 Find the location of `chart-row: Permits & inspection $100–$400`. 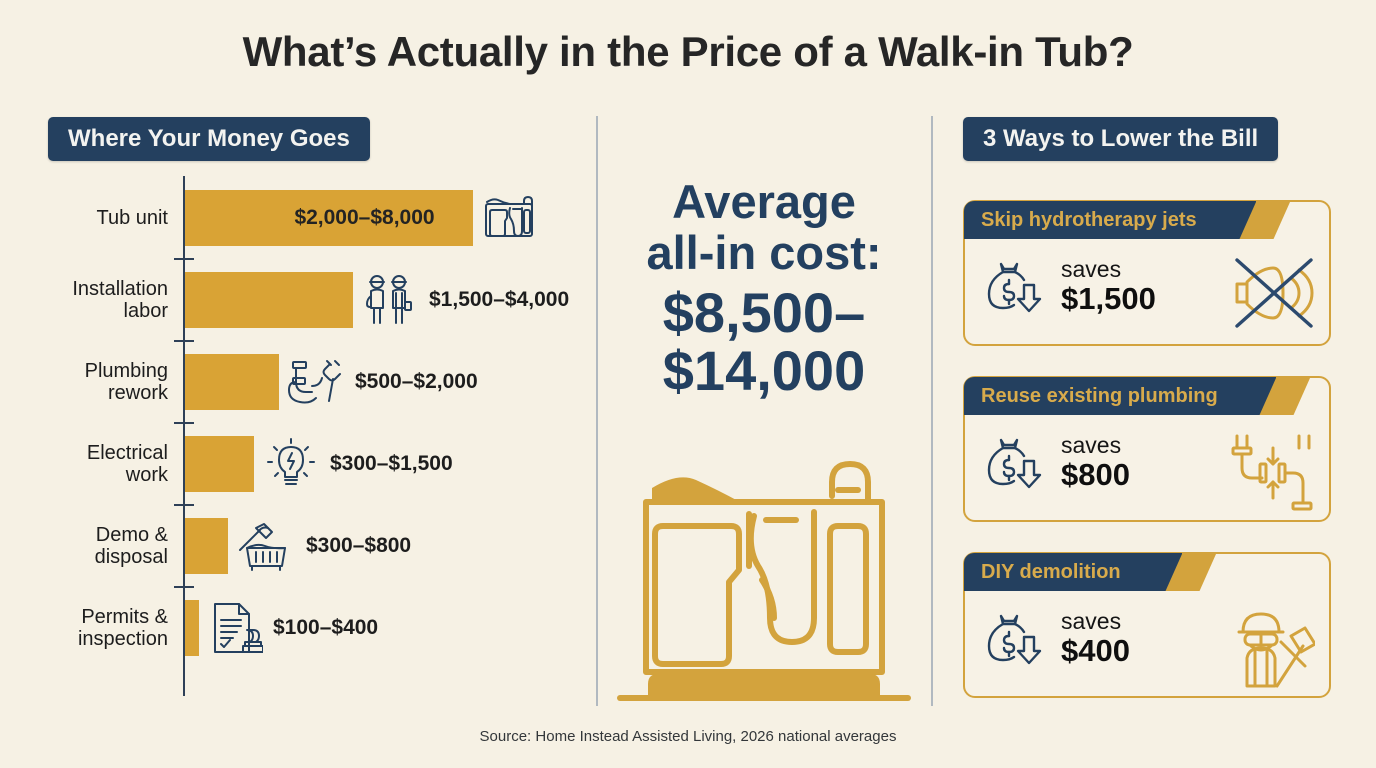

chart-row: Permits & inspection $100–$400 is located at coordinates (318, 628).